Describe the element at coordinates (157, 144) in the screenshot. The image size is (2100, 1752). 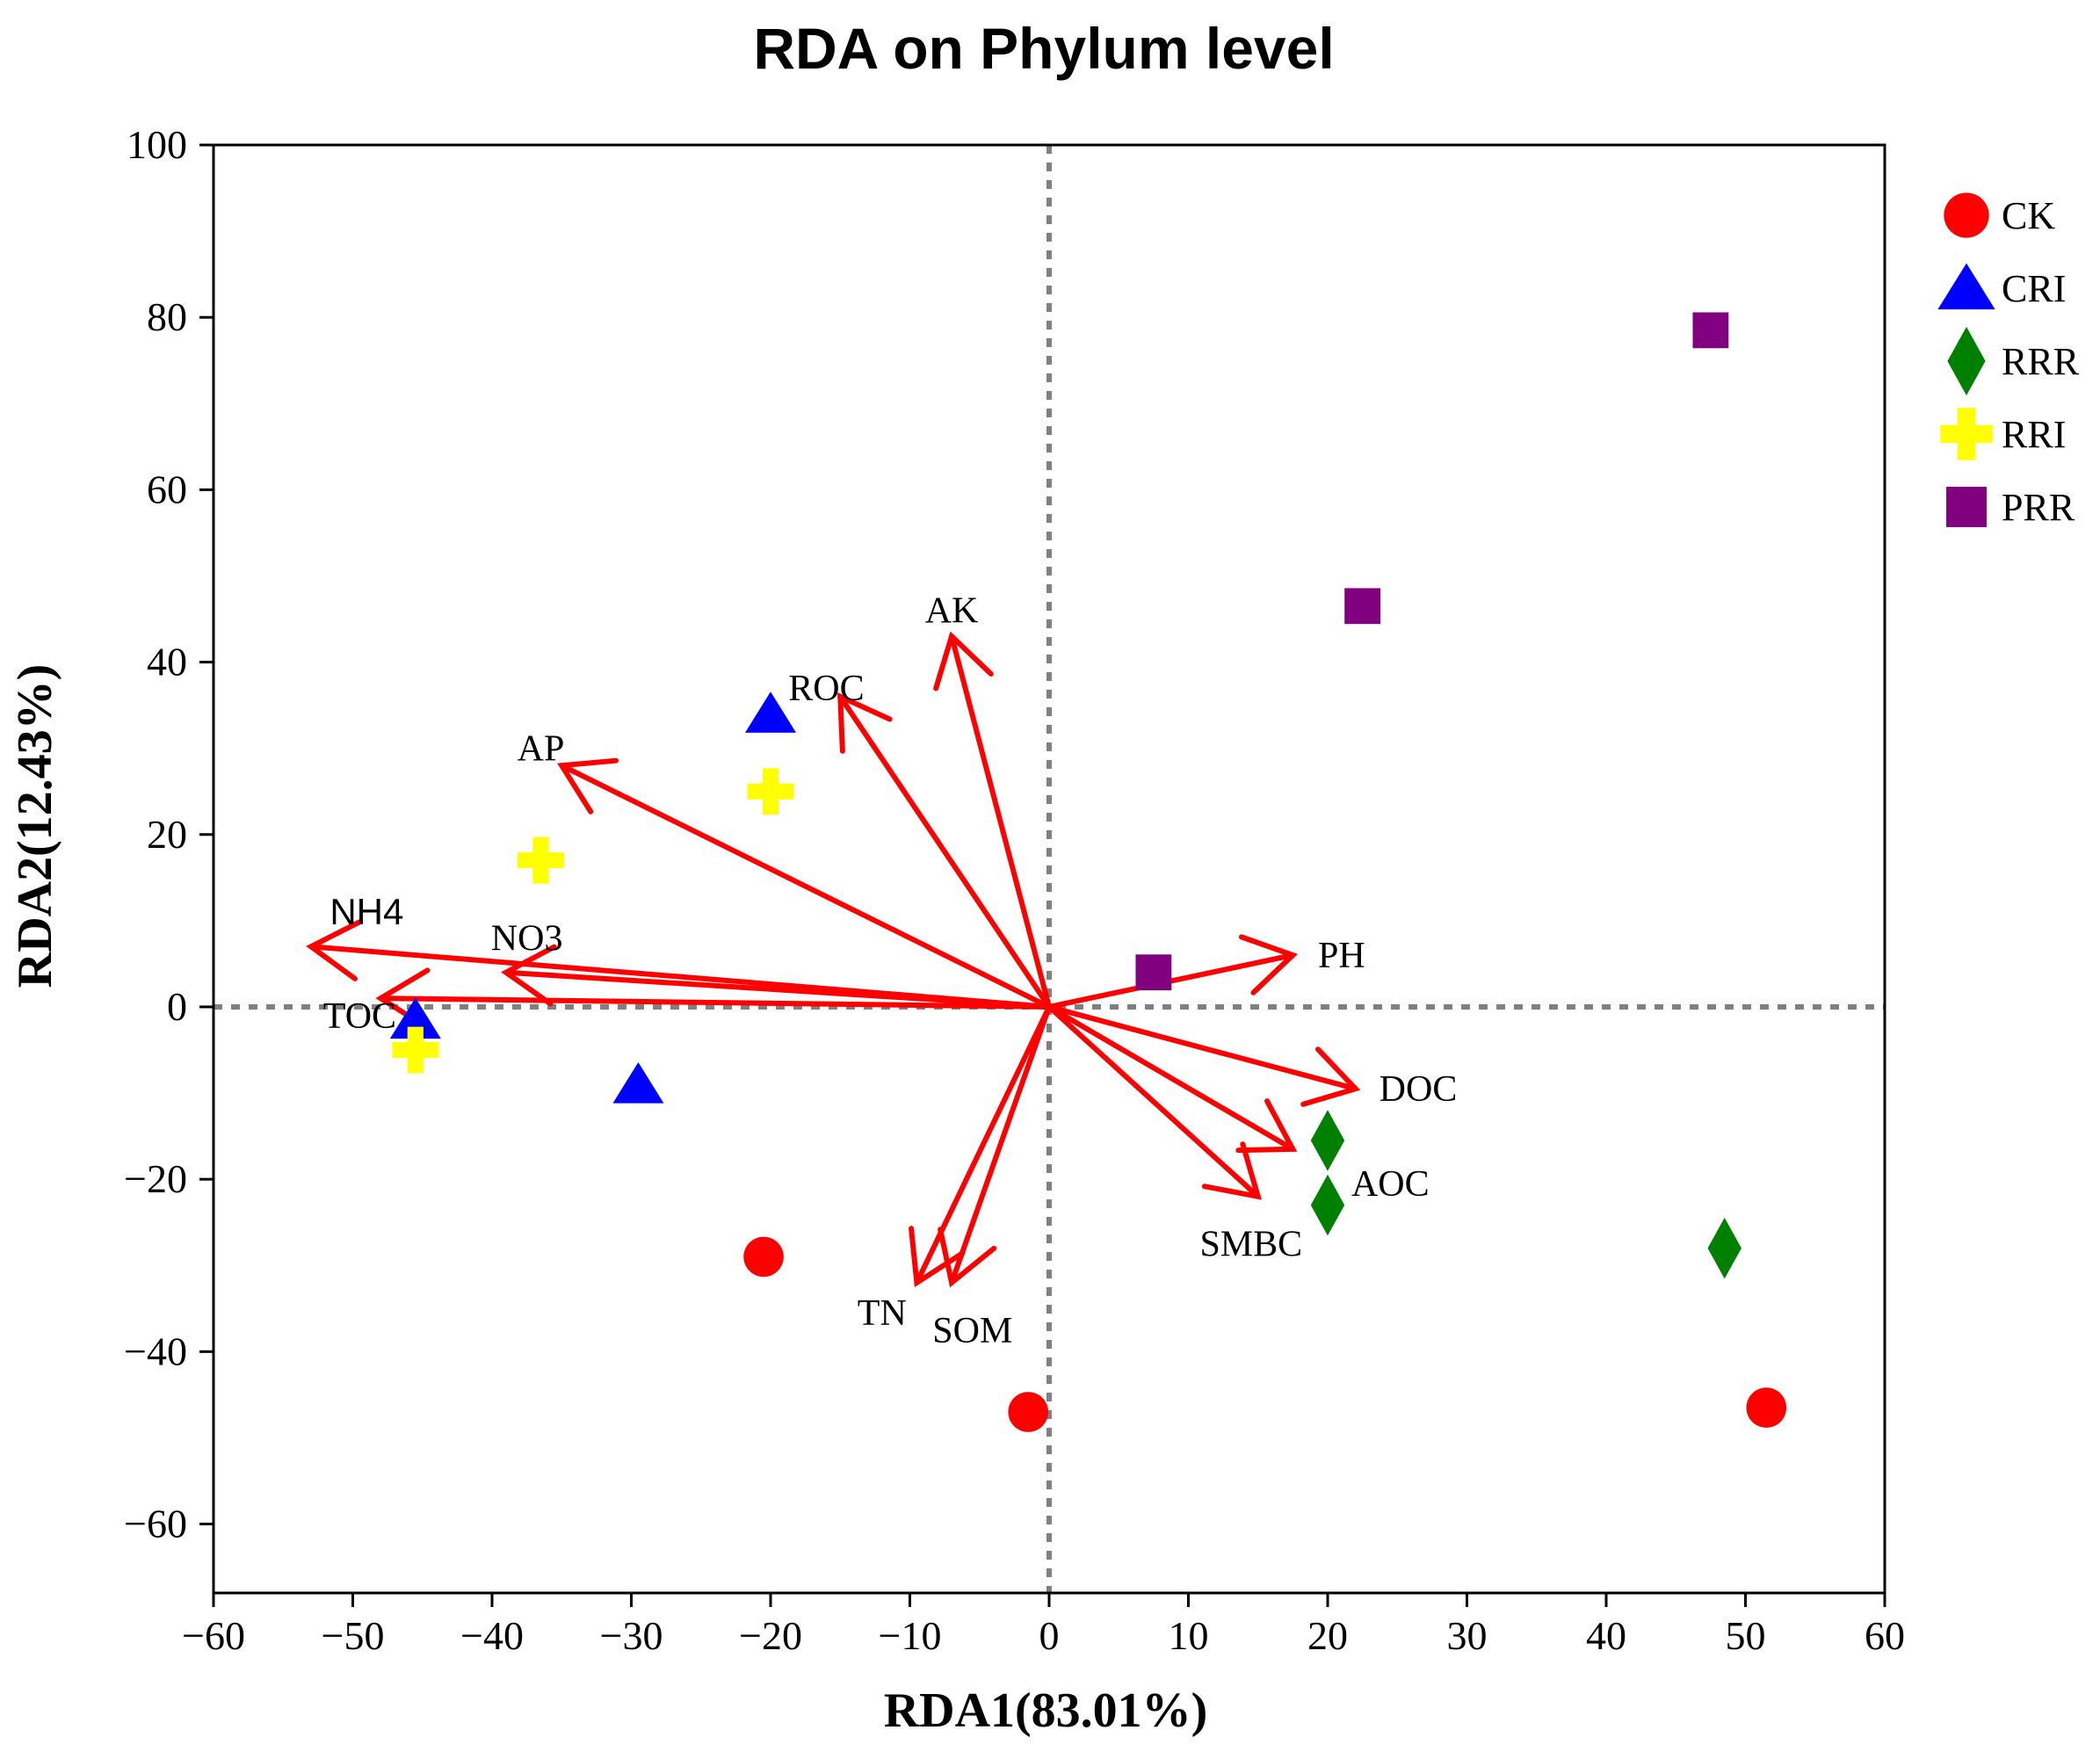
I see `y-tick-label: 100` at that location.